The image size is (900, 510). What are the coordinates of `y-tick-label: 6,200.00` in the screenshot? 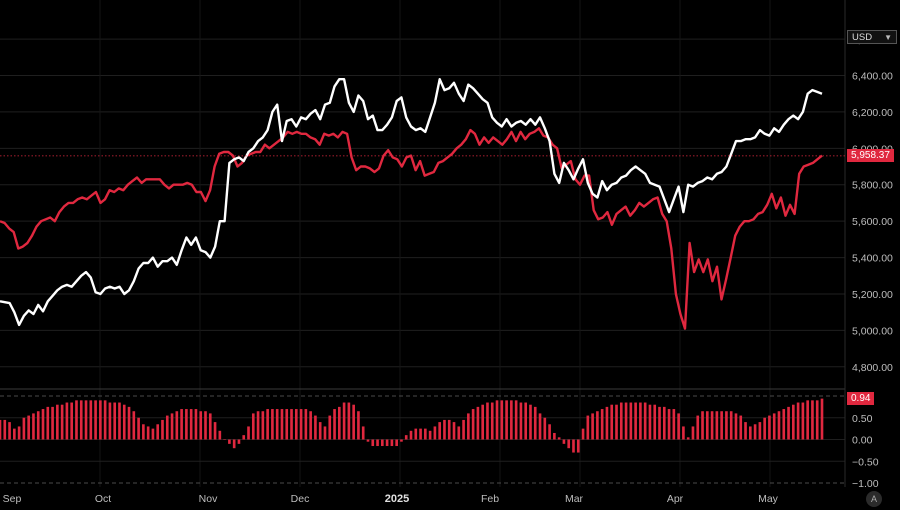 It's located at (872, 113).